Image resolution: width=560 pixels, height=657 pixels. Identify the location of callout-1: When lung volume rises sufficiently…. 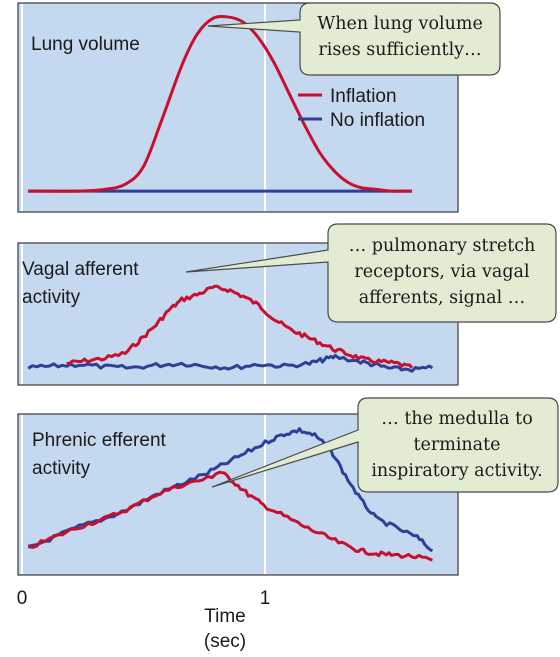
(354, 39).